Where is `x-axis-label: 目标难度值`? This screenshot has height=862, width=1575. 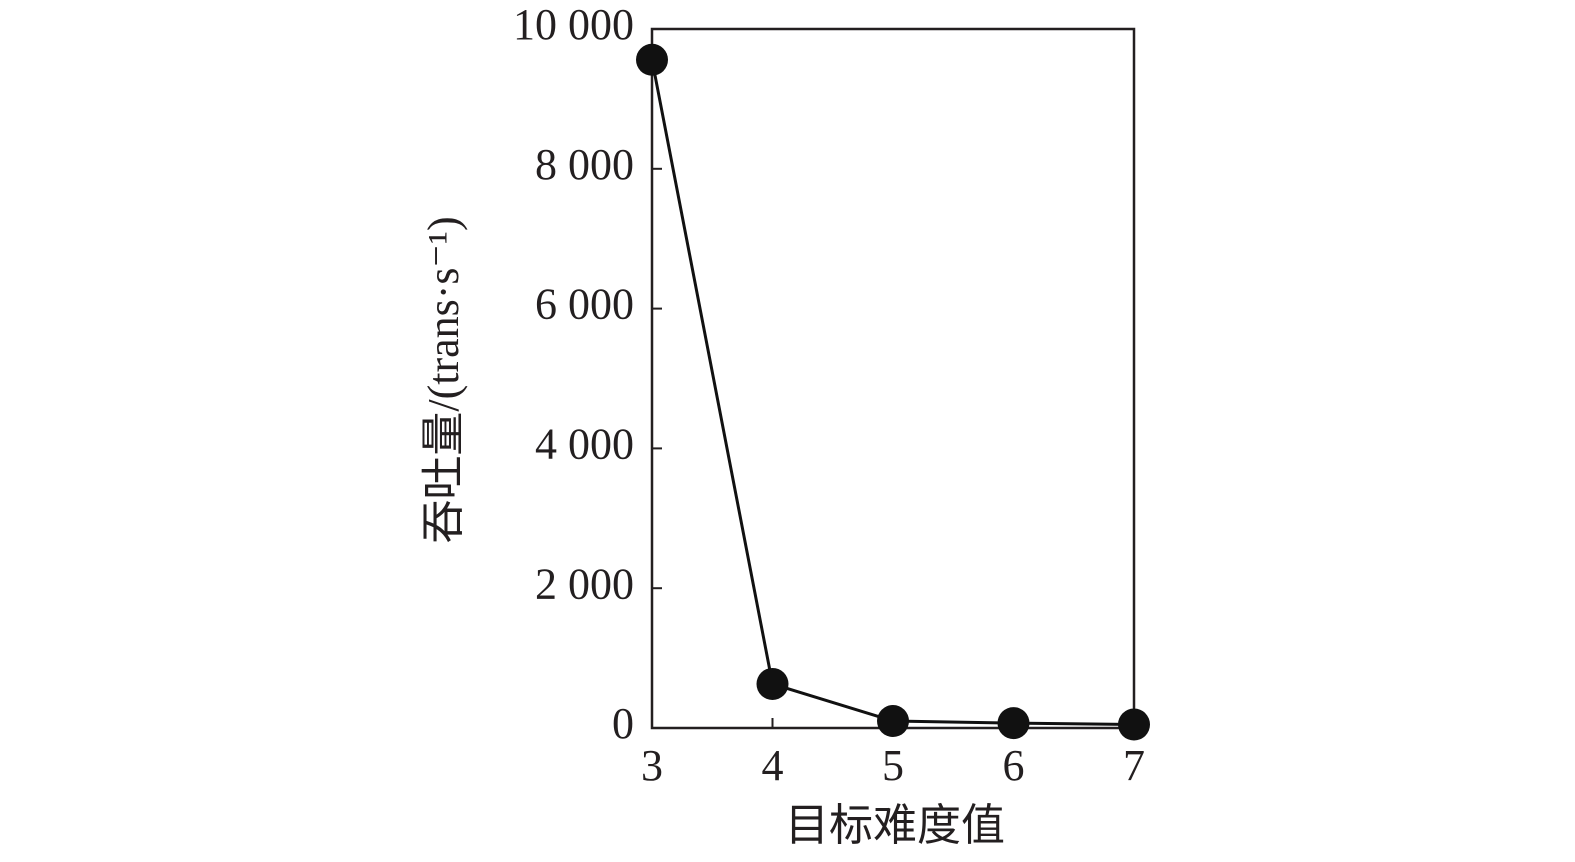 x-axis-label: 目标难度值 is located at coordinates (895, 825).